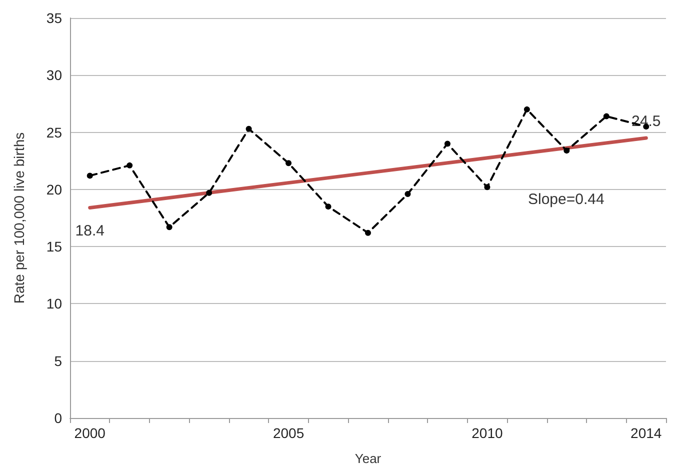 The width and height of the screenshot is (696, 476). What do you see at coordinates (54, 189) in the screenshot?
I see `y-tick-label: 20` at bounding box center [54, 189].